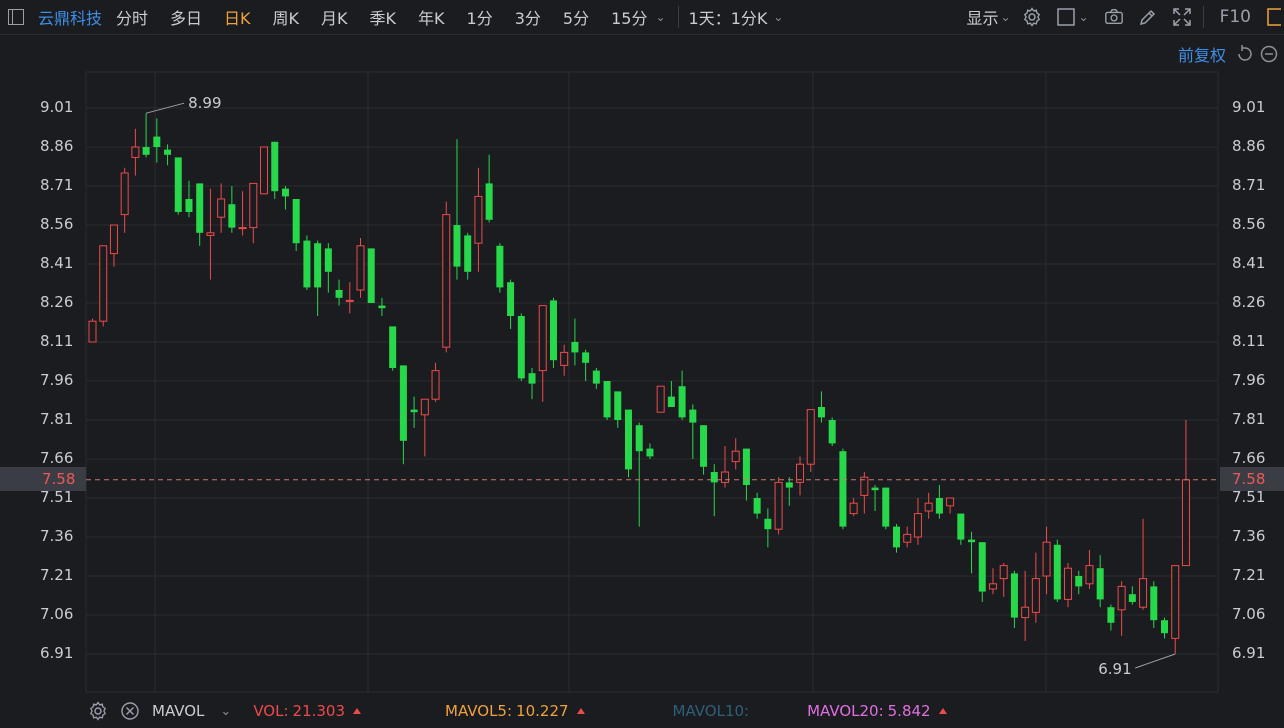 This screenshot has width=1284, height=728. What do you see at coordinates (1249, 614) in the screenshot?
I see `y-tick-label: 7.06` at bounding box center [1249, 614].